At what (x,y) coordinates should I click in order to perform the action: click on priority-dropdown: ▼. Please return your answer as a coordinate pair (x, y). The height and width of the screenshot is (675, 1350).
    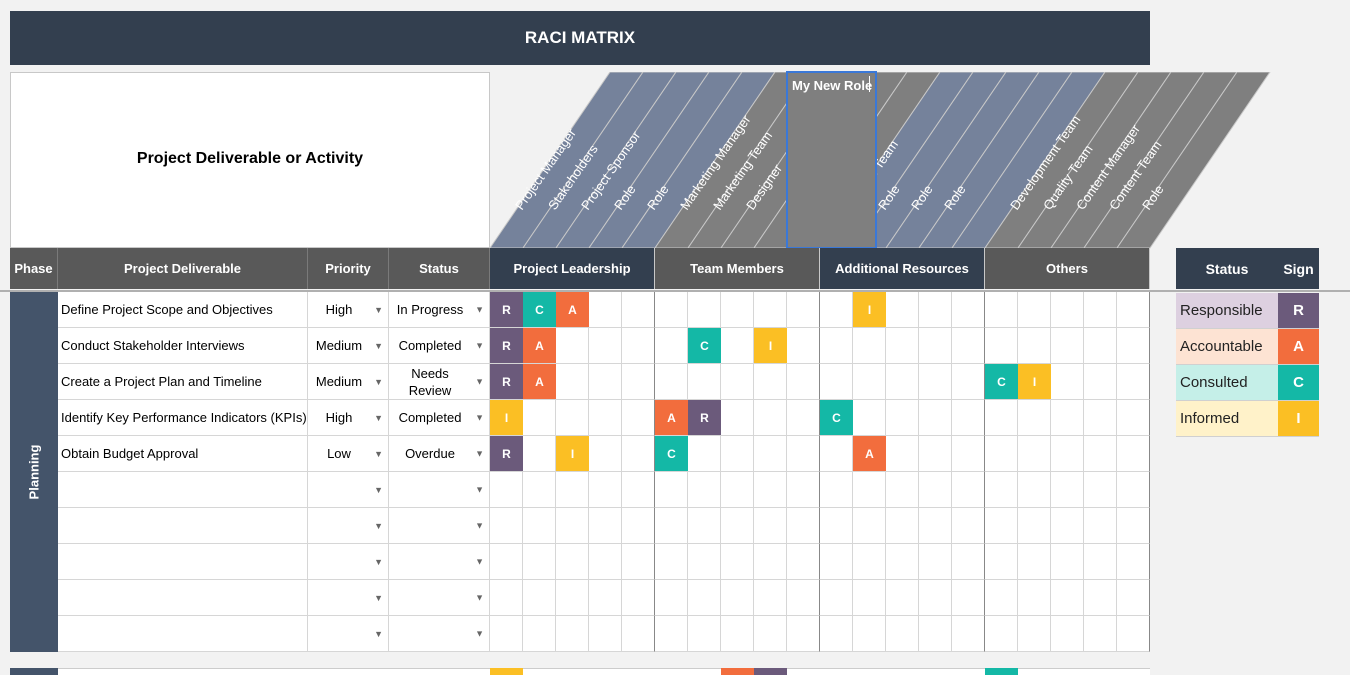
    Looking at the image, I should click on (348, 490).